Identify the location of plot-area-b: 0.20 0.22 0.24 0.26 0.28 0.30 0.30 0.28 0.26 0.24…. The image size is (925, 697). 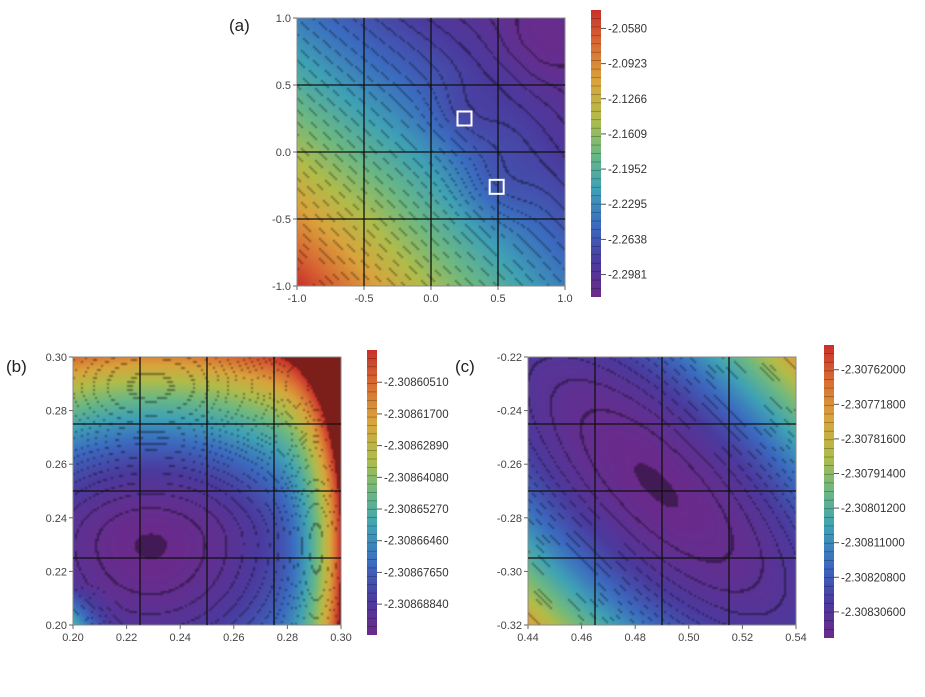
(199, 498).